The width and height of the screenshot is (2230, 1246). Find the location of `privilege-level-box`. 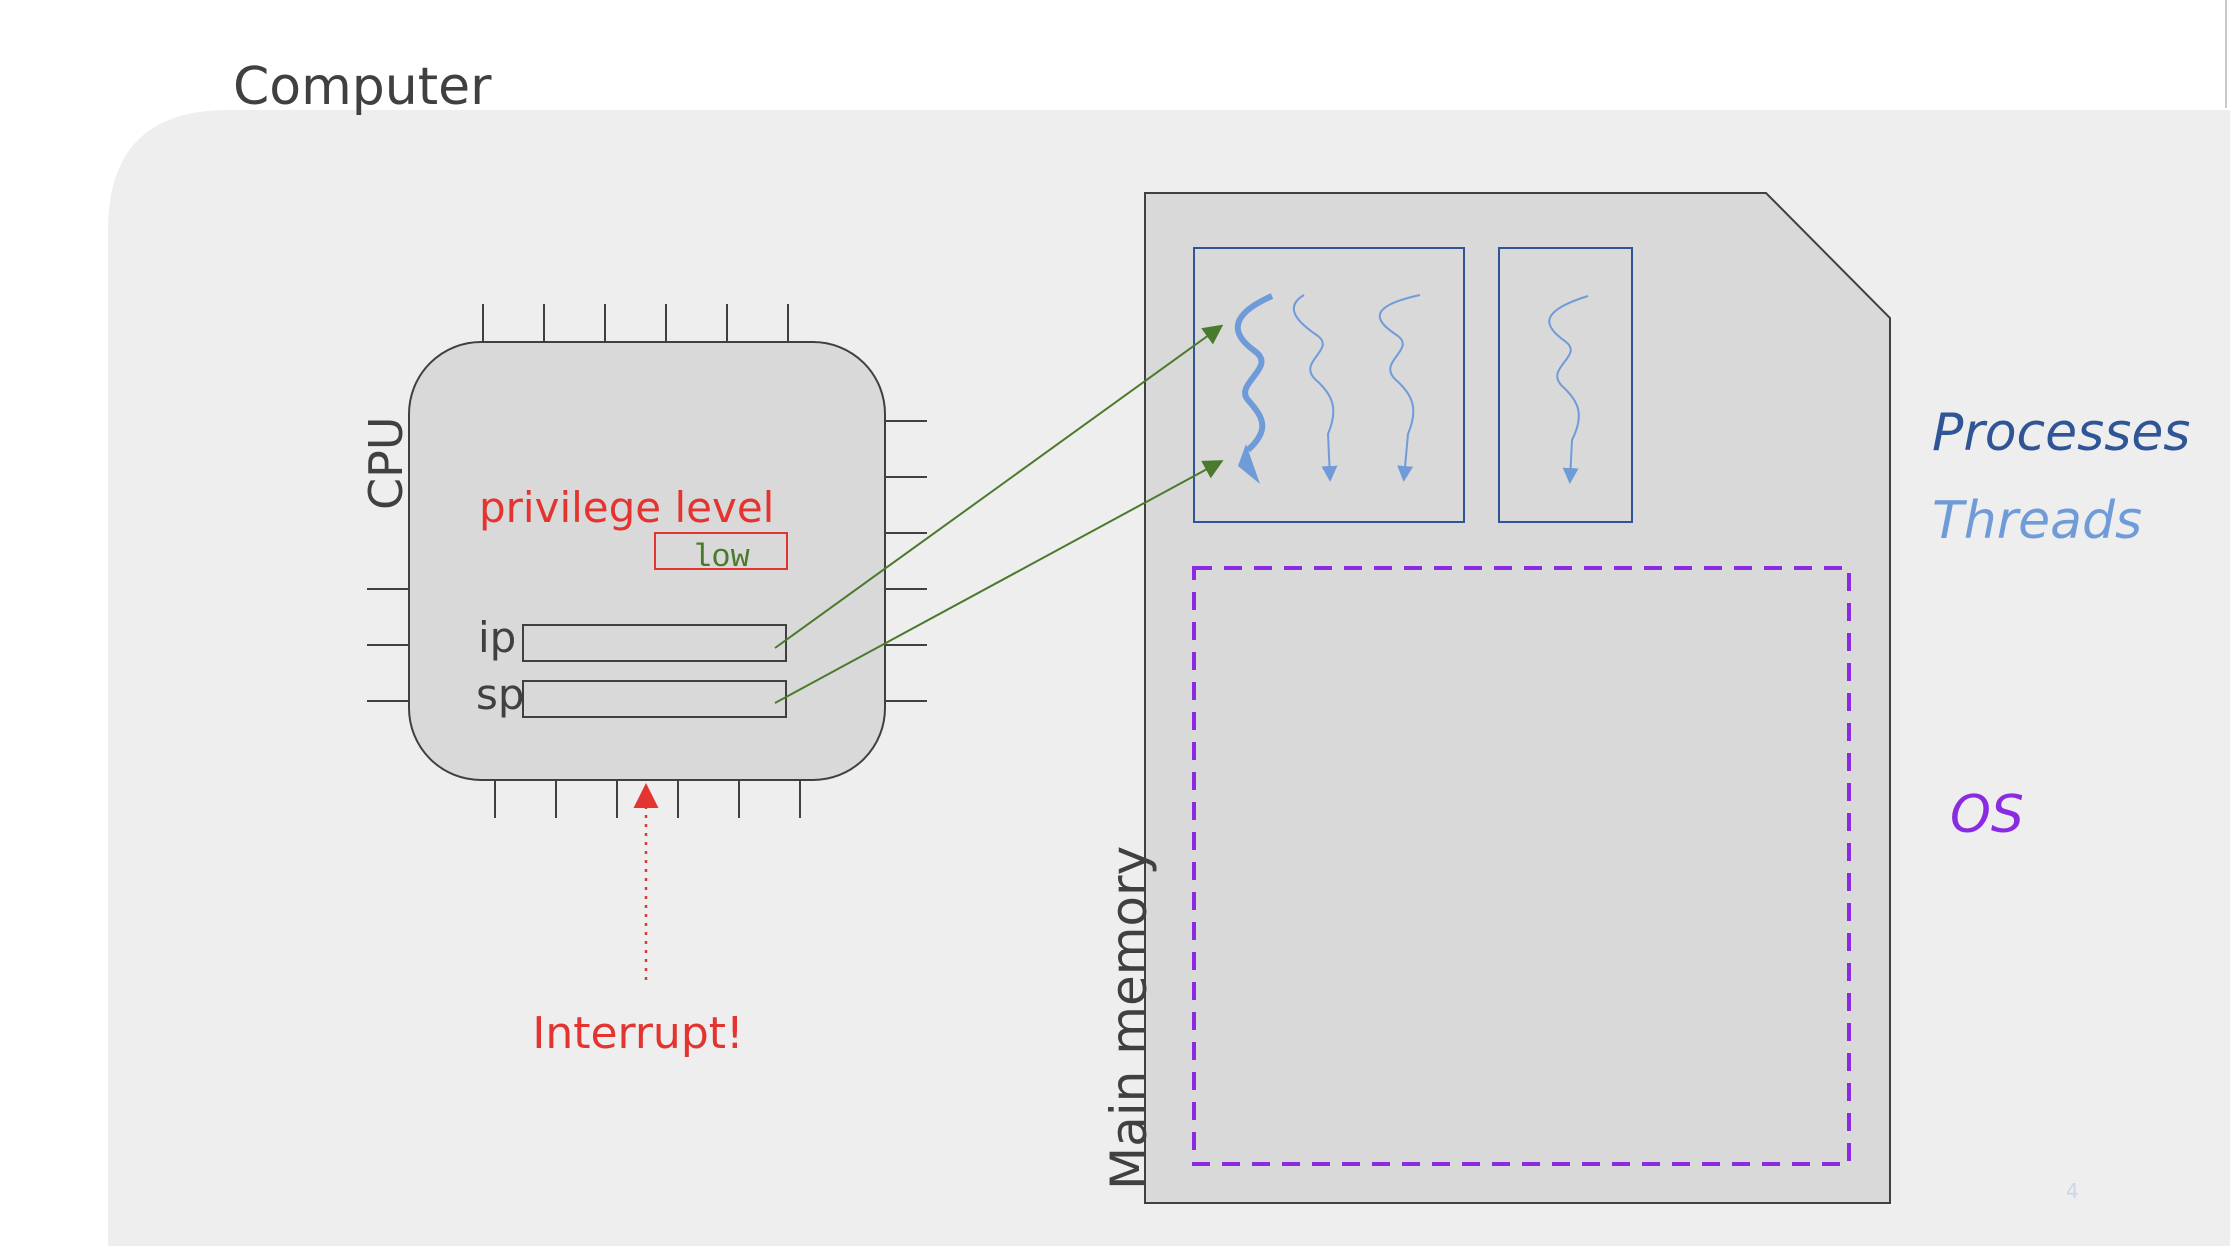

privilege-level-box is located at coordinates (721, 551).